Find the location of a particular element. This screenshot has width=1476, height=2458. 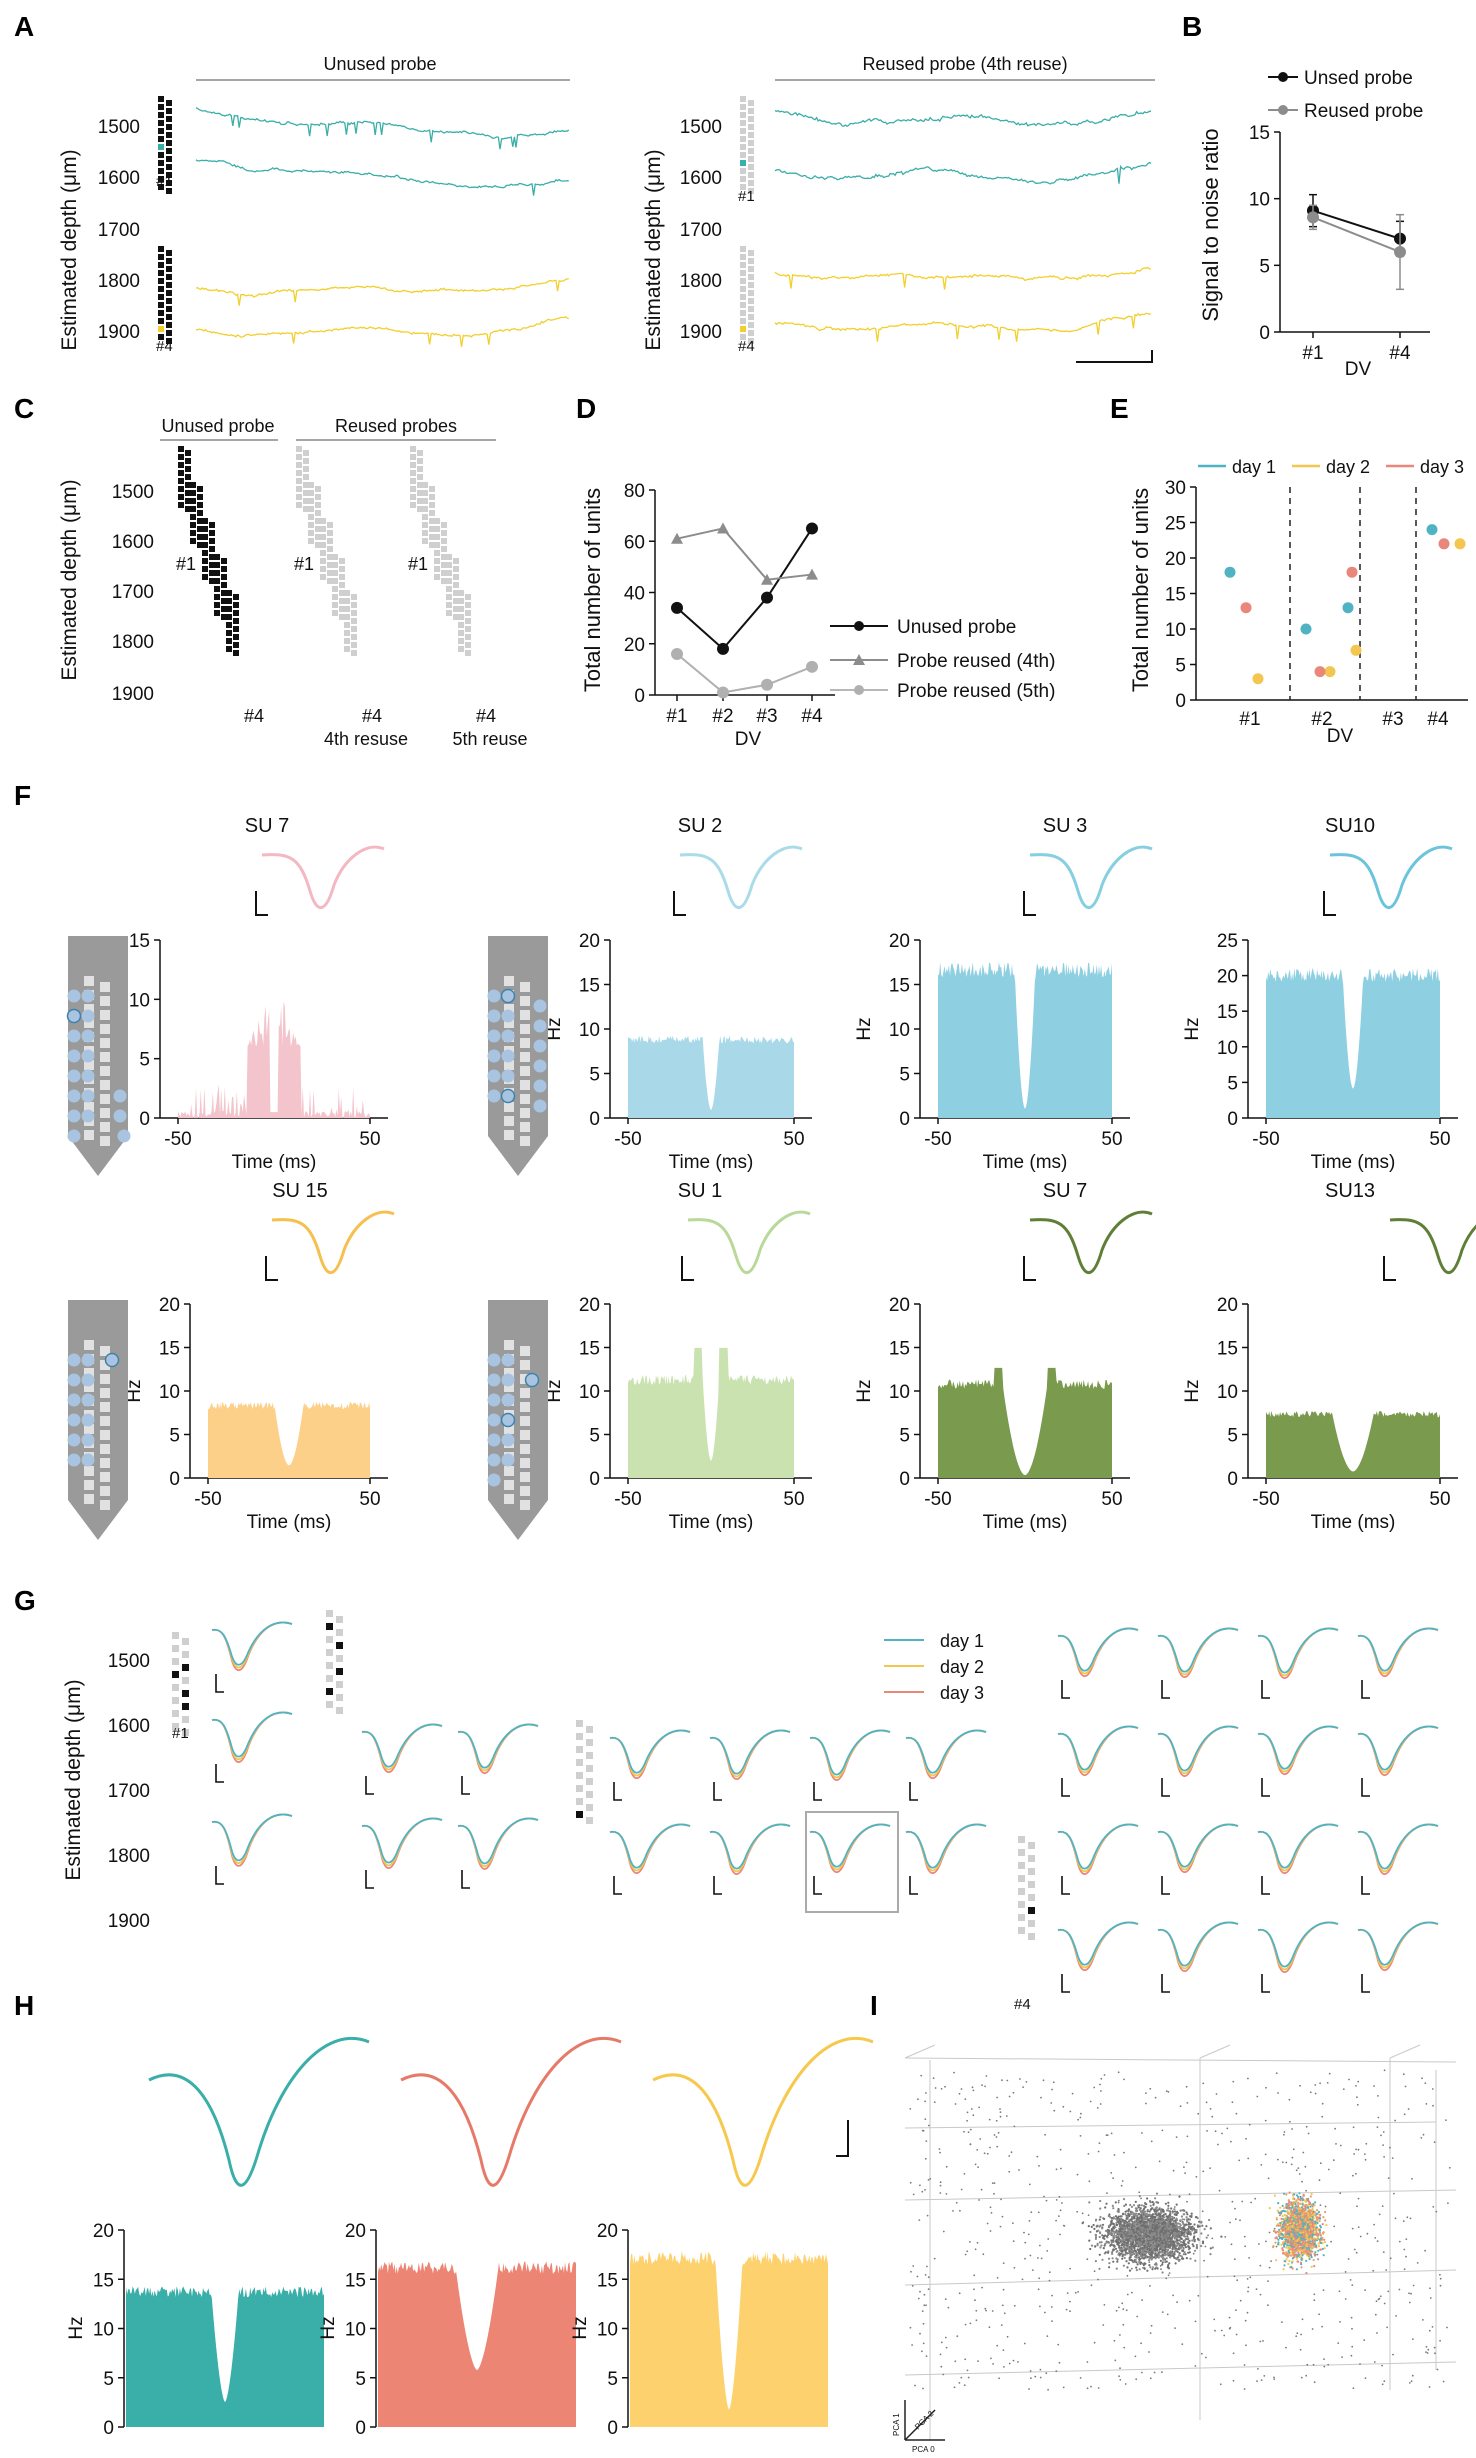

c-reuse5-col4b-site is located at coordinates (468, 653).